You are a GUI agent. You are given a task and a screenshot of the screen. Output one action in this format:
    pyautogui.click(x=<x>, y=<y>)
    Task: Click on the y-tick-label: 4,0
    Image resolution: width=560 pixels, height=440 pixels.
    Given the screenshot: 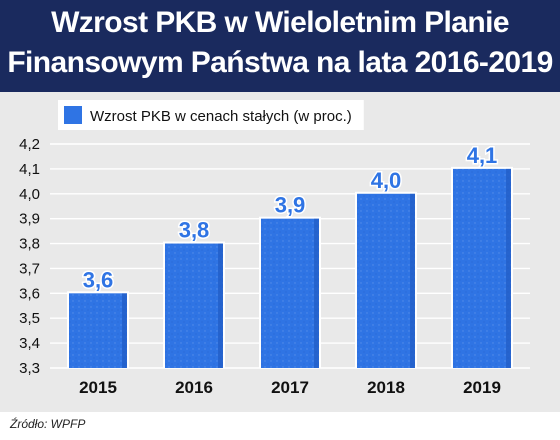 What is the action you would take?
    pyautogui.click(x=29, y=194)
    